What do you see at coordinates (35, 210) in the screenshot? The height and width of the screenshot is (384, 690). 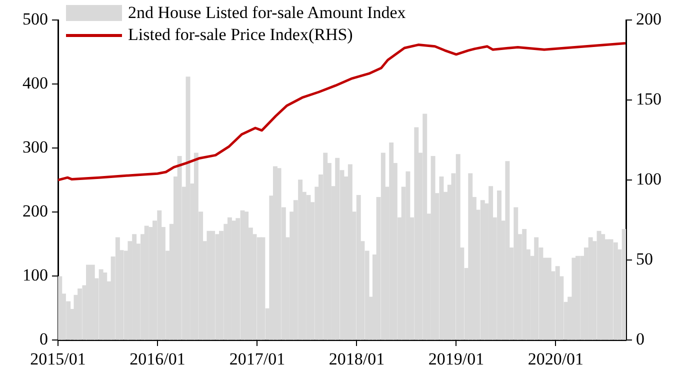 I see `y-tick-label: 200` at bounding box center [35, 210].